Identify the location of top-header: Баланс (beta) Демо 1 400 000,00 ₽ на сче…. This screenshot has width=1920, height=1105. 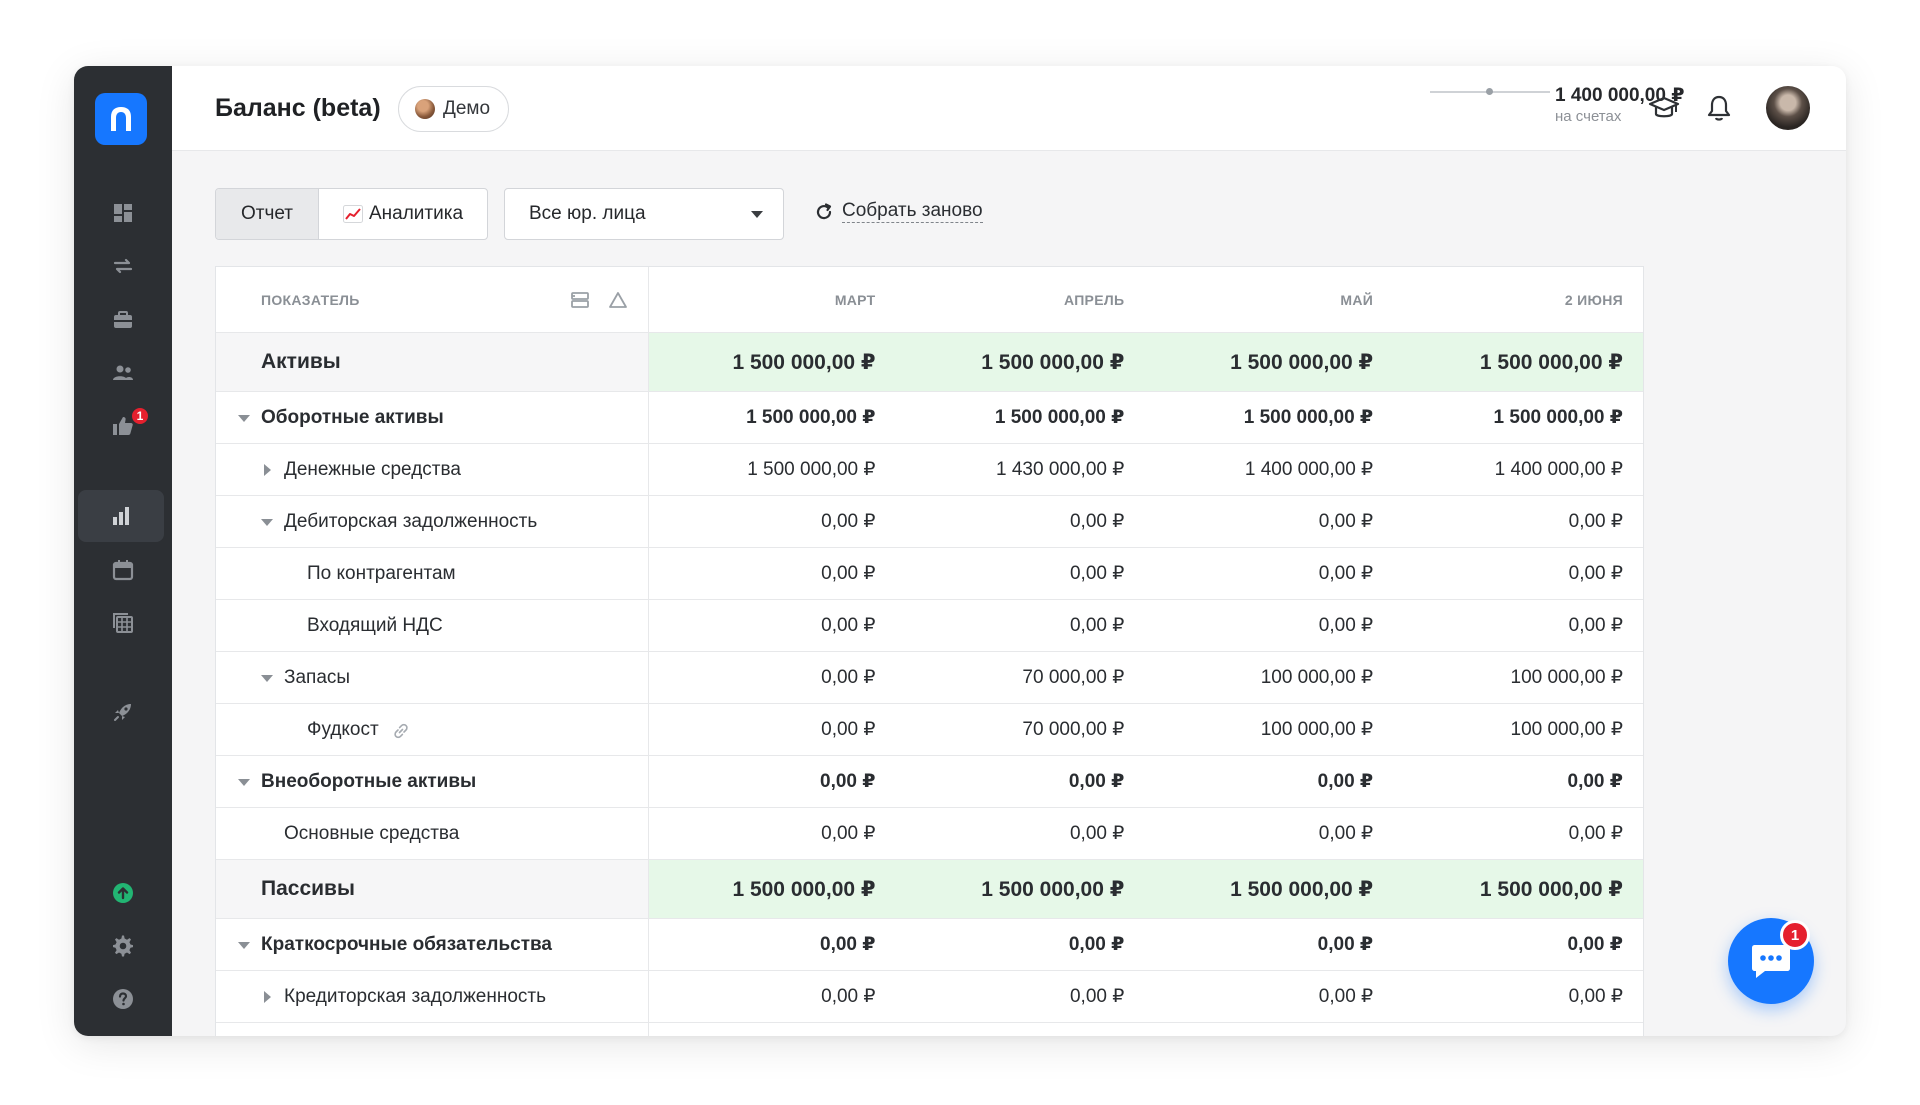
(1009, 108).